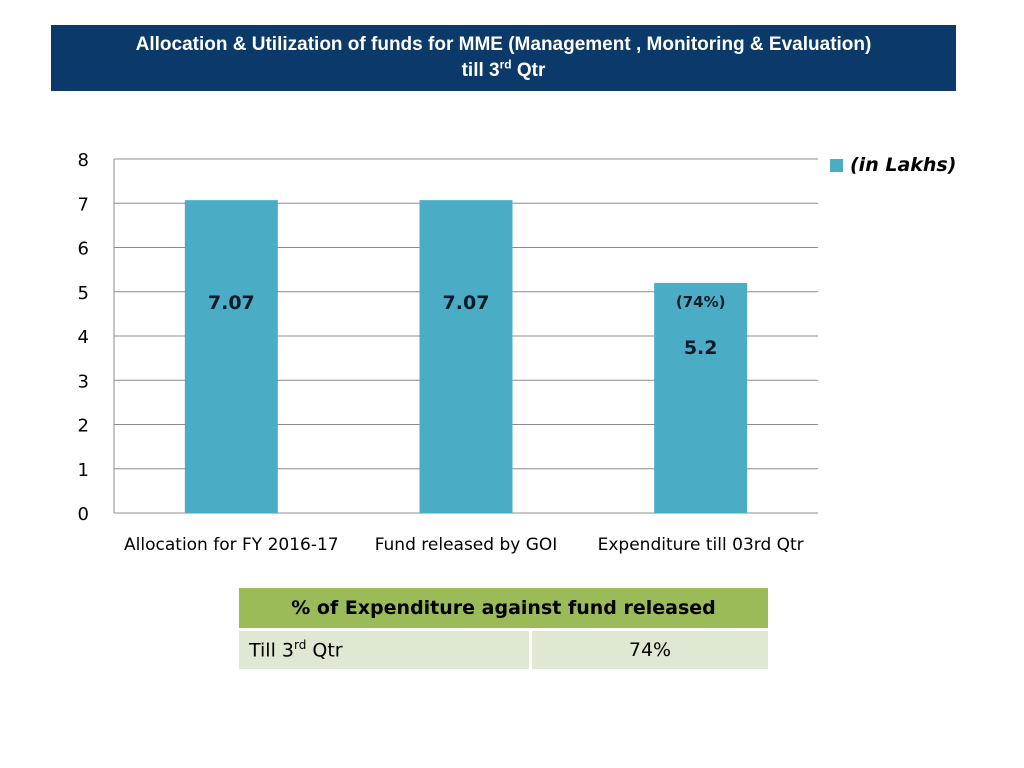 The width and height of the screenshot is (1024, 768). What do you see at coordinates (83, 160) in the screenshot?
I see `y-tick-label: 8` at bounding box center [83, 160].